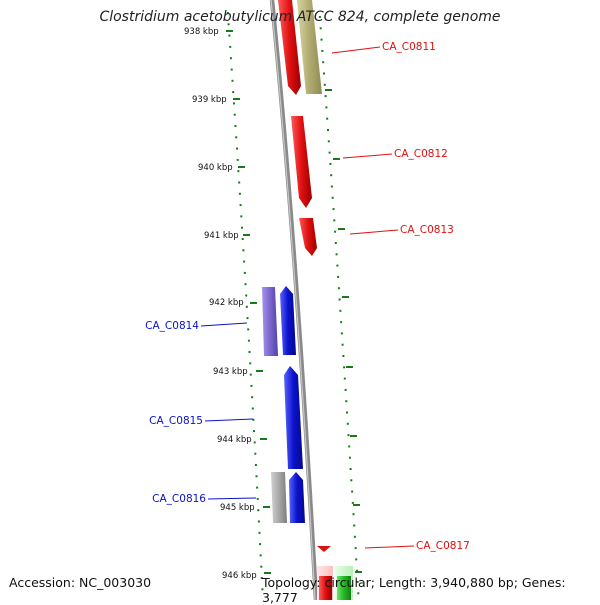  Describe the element at coordinates (344, 588) in the screenshot. I see `feature-green-block` at that location.